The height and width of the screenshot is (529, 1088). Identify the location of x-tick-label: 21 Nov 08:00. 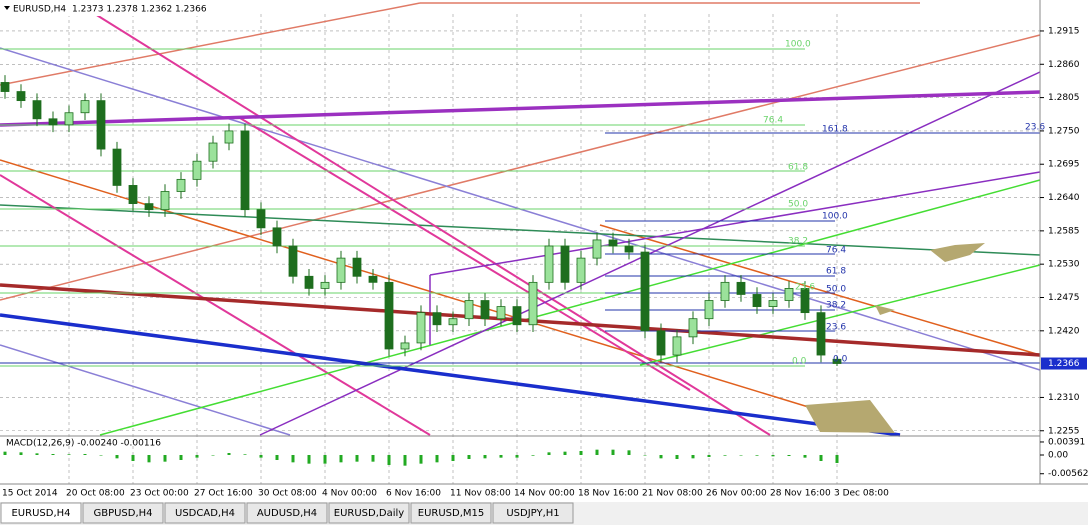
(672, 494).